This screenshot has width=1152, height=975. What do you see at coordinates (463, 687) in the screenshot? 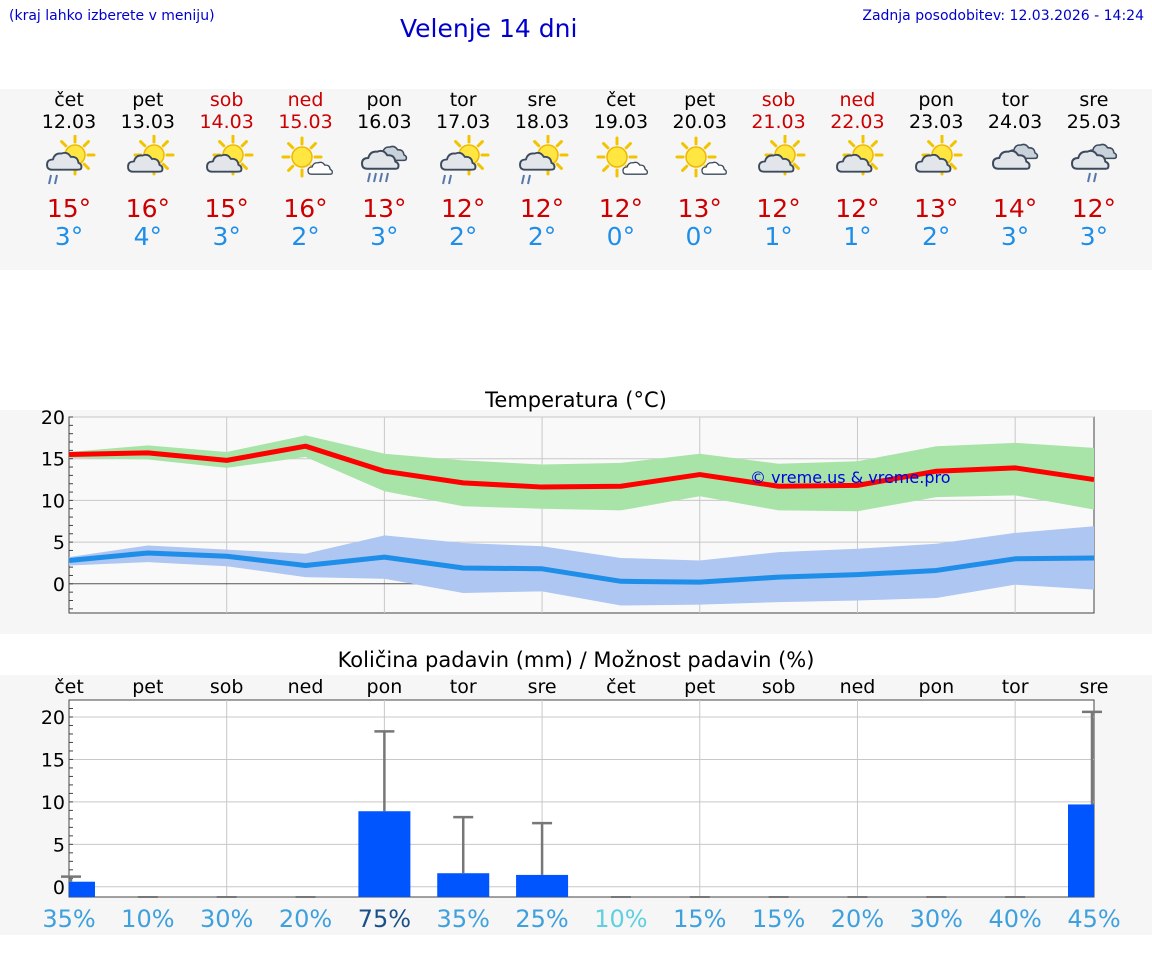
I see `x-category-label: tor` at bounding box center [463, 687].